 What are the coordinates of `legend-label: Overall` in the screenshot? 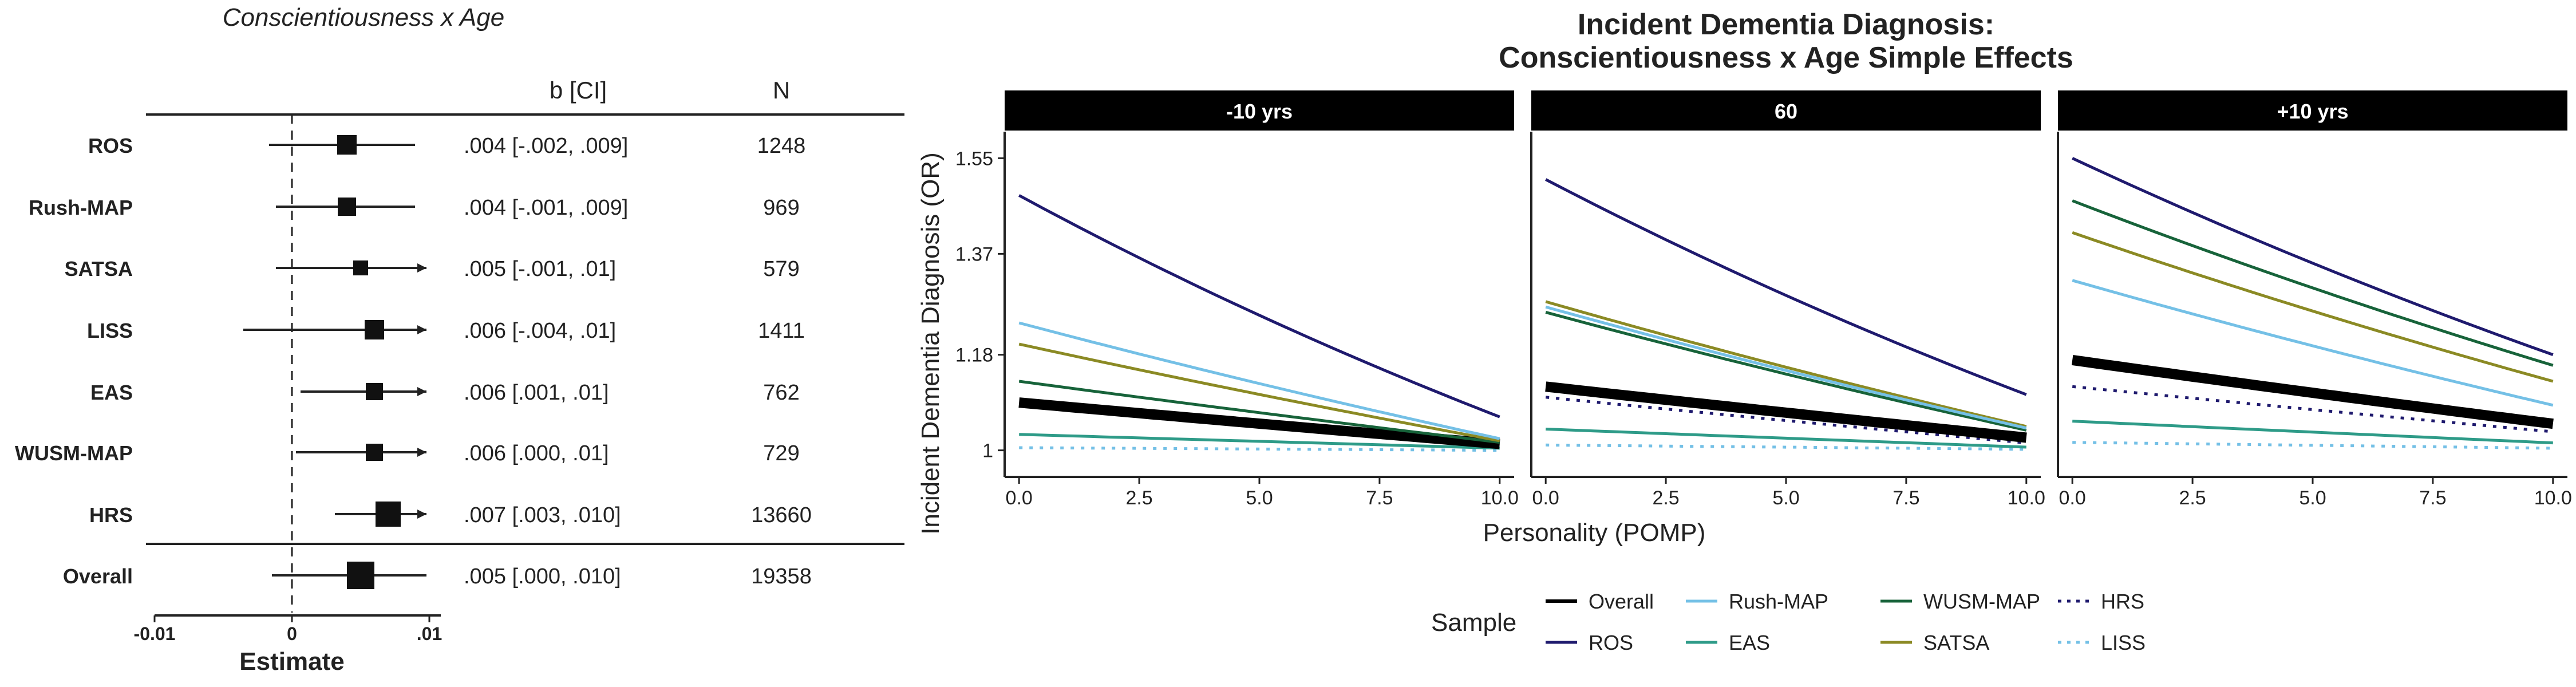 It's located at (1621, 602).